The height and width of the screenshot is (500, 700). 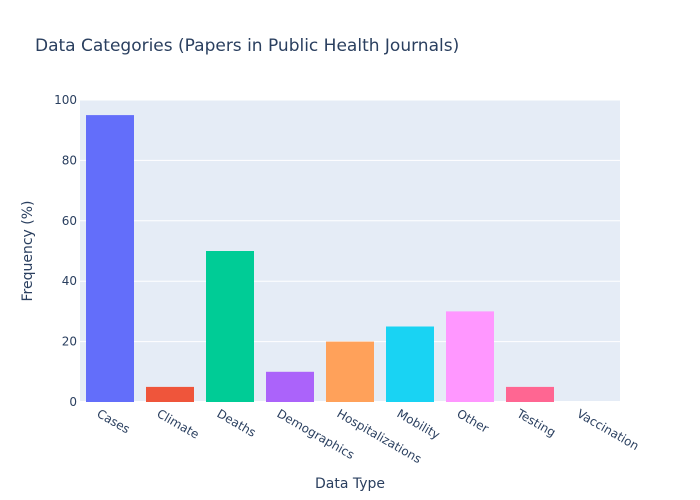 What do you see at coordinates (73, 402) in the screenshot?
I see `y-tick-label: 0` at bounding box center [73, 402].